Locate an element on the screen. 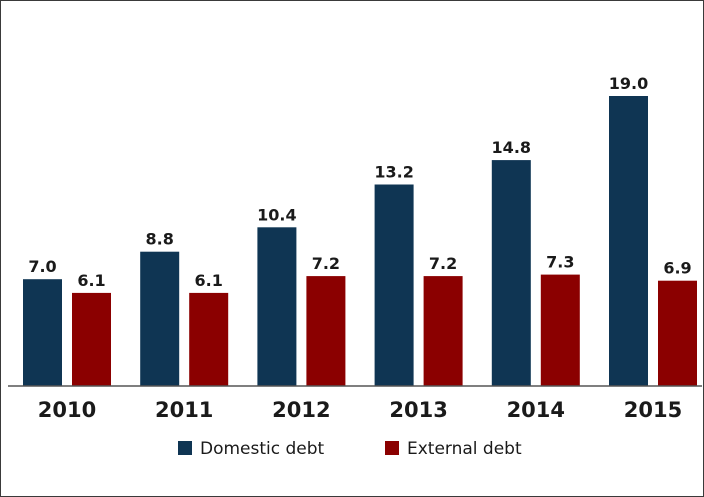 The width and height of the screenshot is (704, 497). value-label-domestic-2015: 19.0 is located at coordinates (628, 83).